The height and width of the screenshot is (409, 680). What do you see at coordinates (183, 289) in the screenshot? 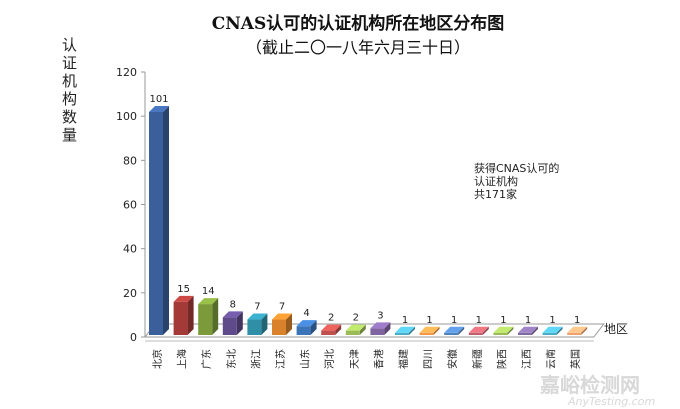
I see `data-label: 15` at bounding box center [183, 289].